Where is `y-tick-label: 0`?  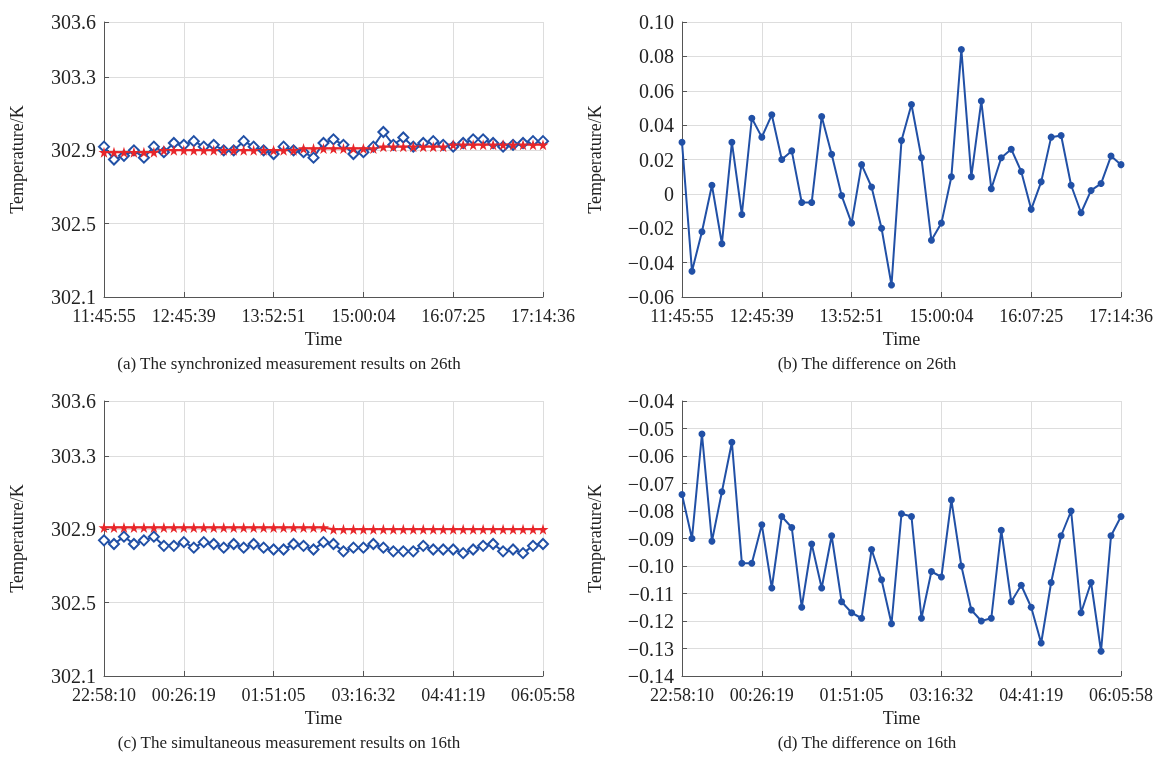
y-tick-label: 0 is located at coordinates (669, 193).